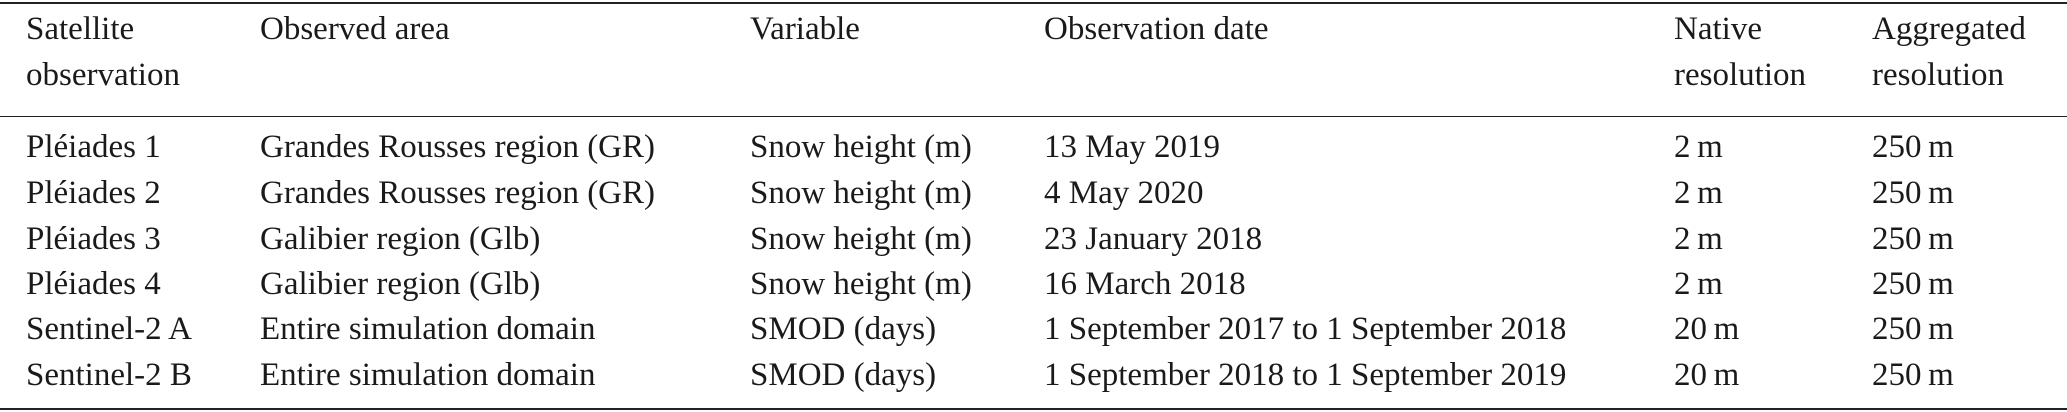  I want to click on table-cell: 16 March 2018, so click(1145, 284).